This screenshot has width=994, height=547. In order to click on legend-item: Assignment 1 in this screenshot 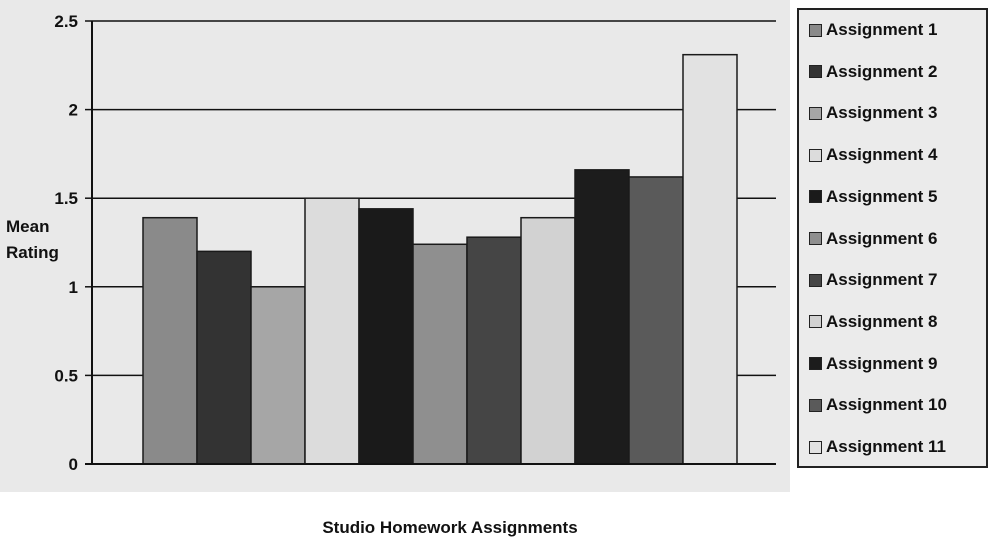, I will do `click(873, 30)`.